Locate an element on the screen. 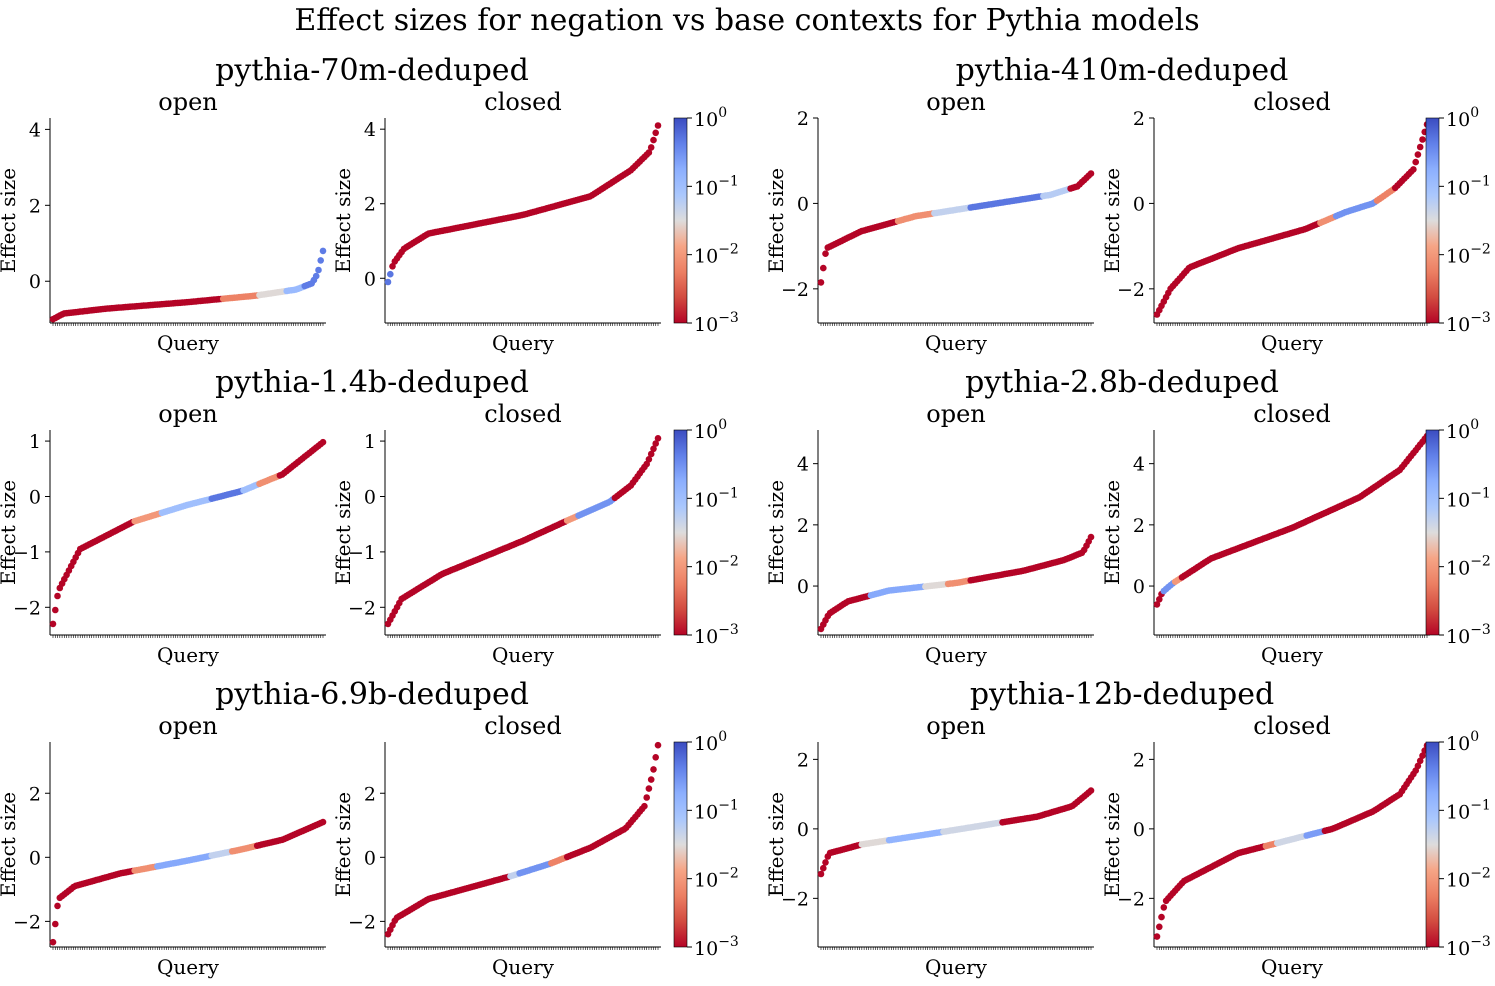  y-tick-label: 4 is located at coordinates (1139, 465).